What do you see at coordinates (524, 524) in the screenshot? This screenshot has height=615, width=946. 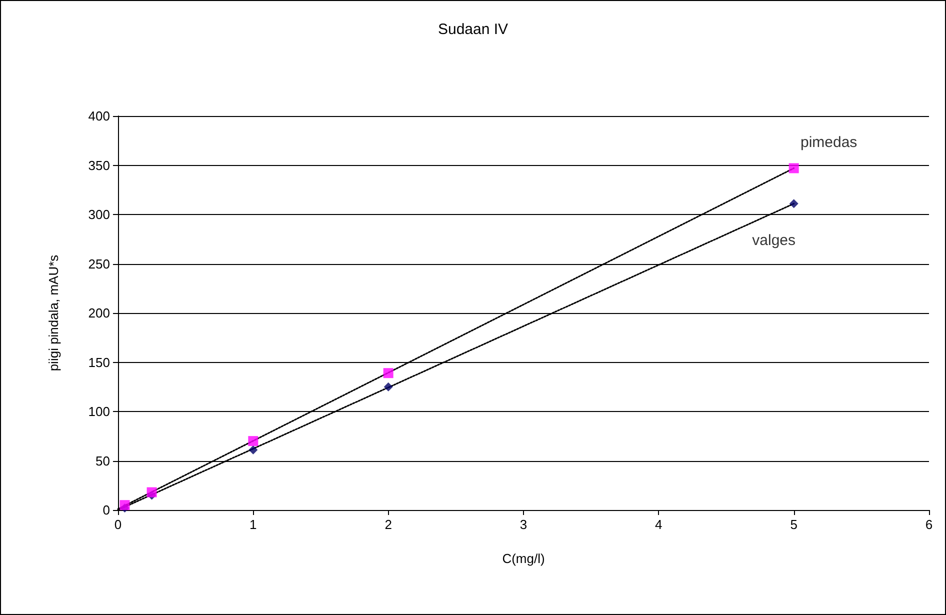 I see `x-tick-label: 3` at bounding box center [524, 524].